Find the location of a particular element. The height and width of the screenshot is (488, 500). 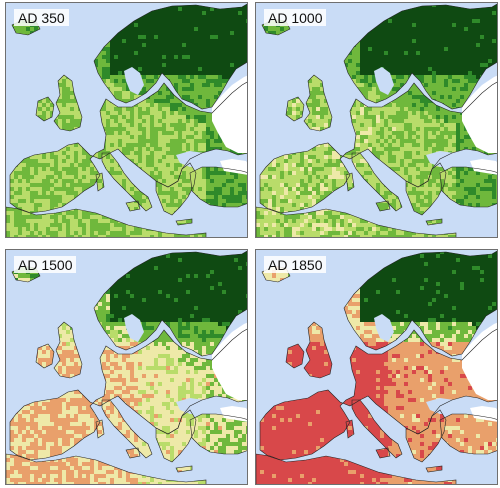

panel-label: AD 1850 is located at coordinates (295, 264).